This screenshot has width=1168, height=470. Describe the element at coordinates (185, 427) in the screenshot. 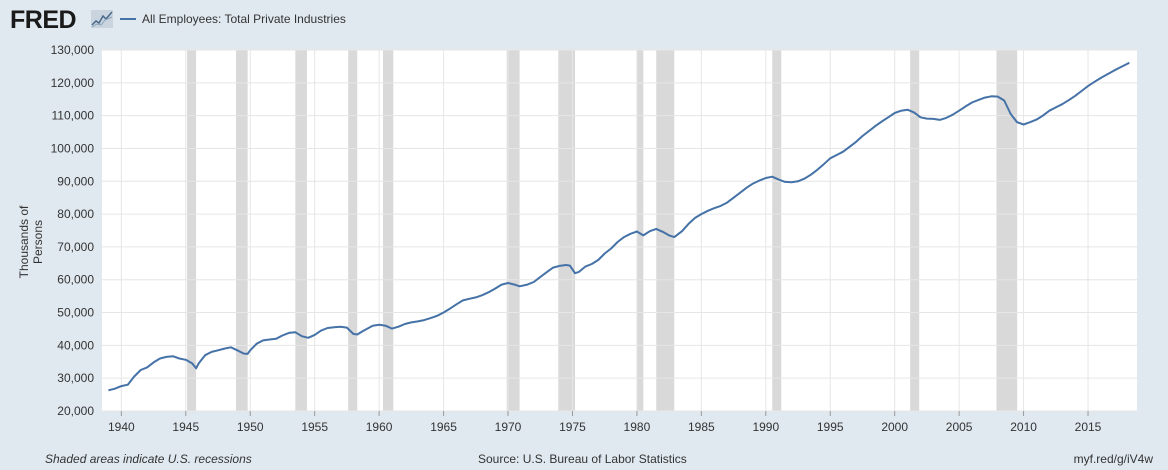

I see `x-tick-label: 1945` at that location.